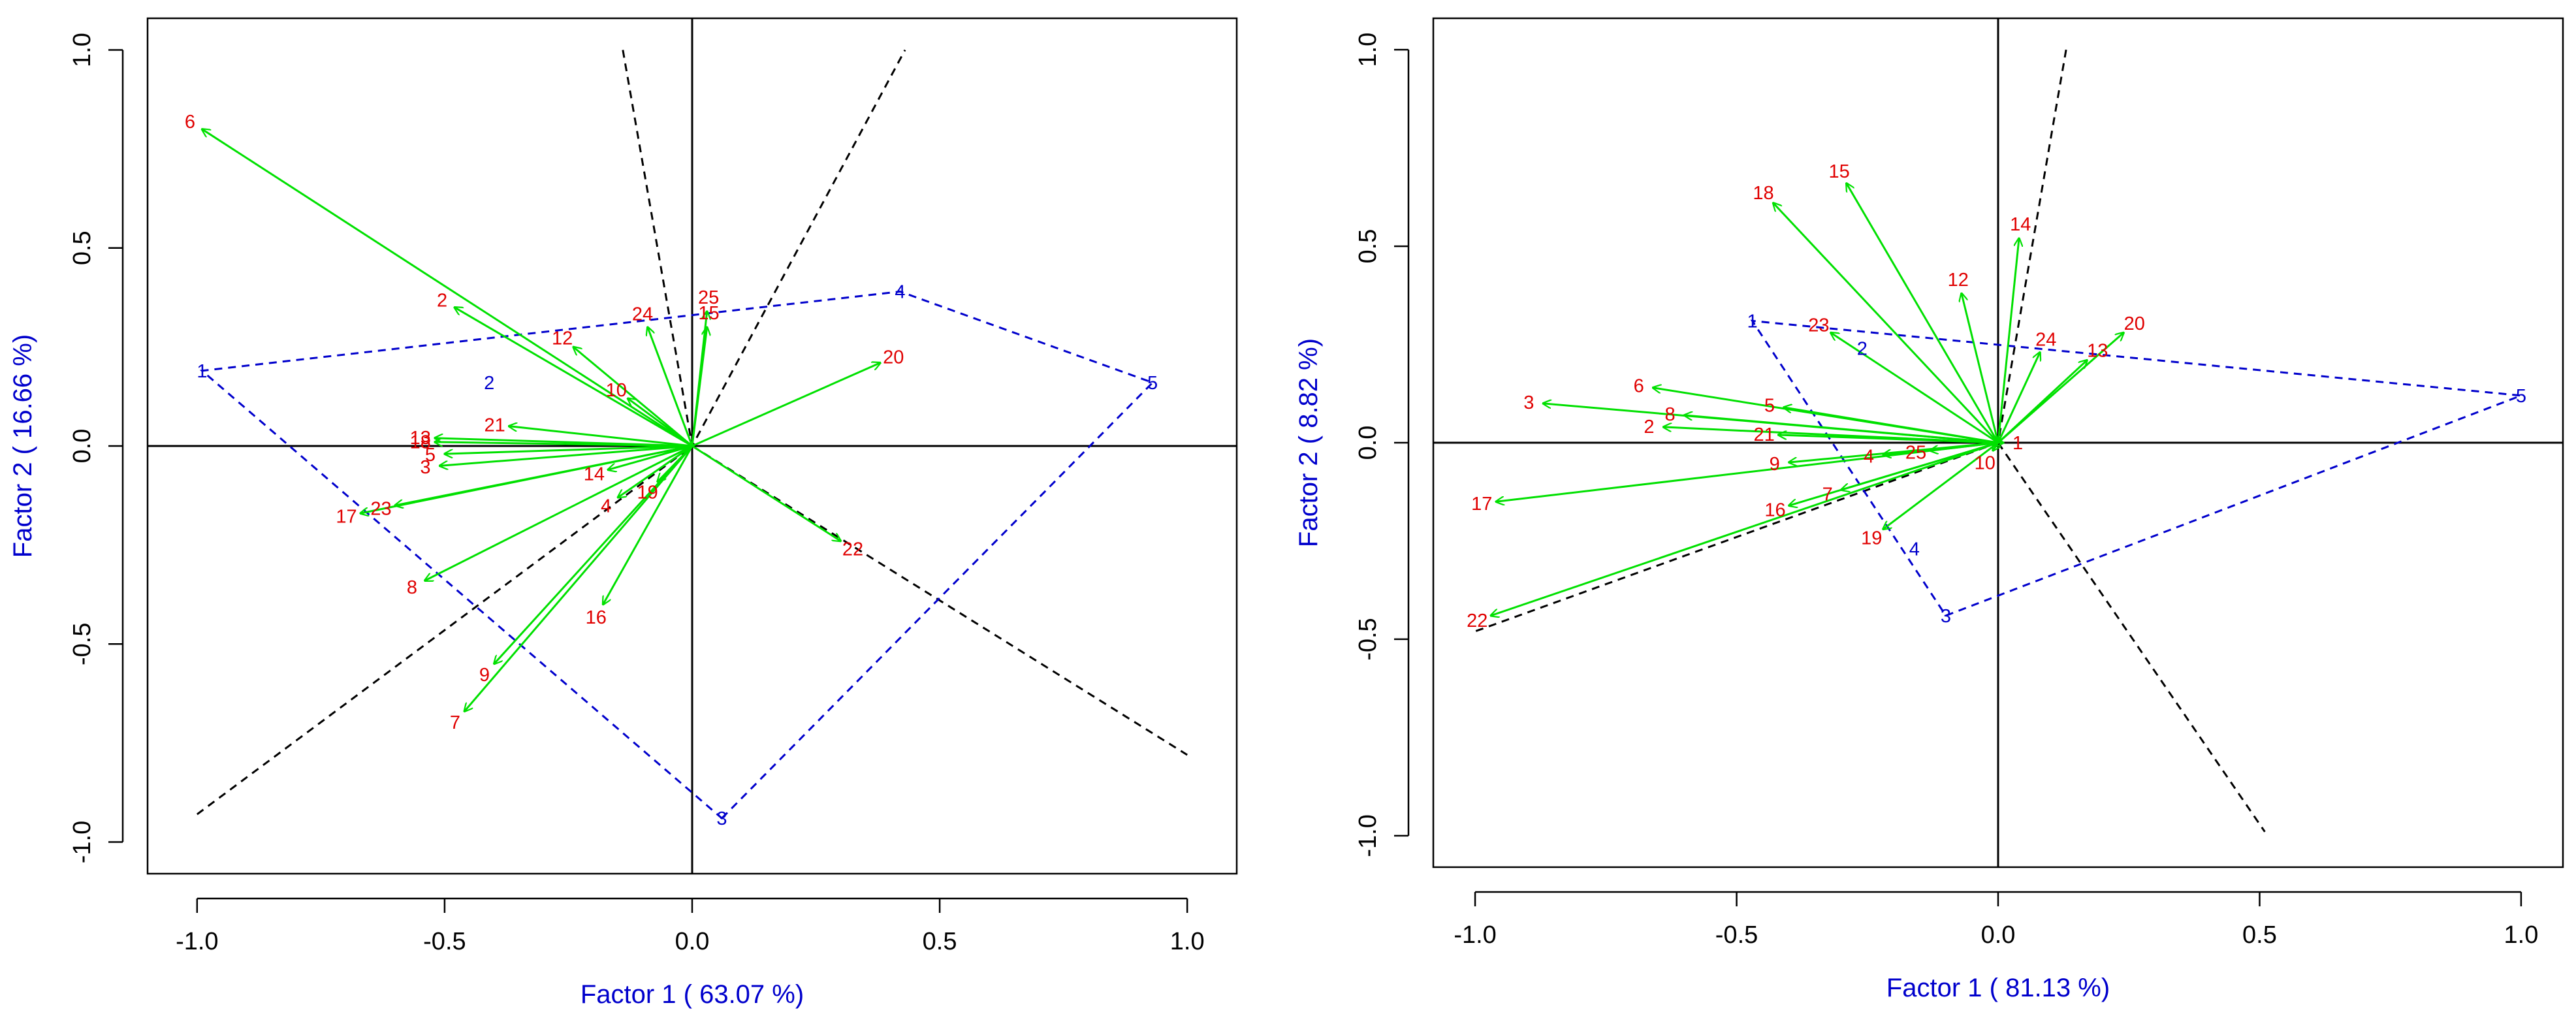 The image size is (2576, 1018). I want to click on group-label: 1, so click(1752, 321).